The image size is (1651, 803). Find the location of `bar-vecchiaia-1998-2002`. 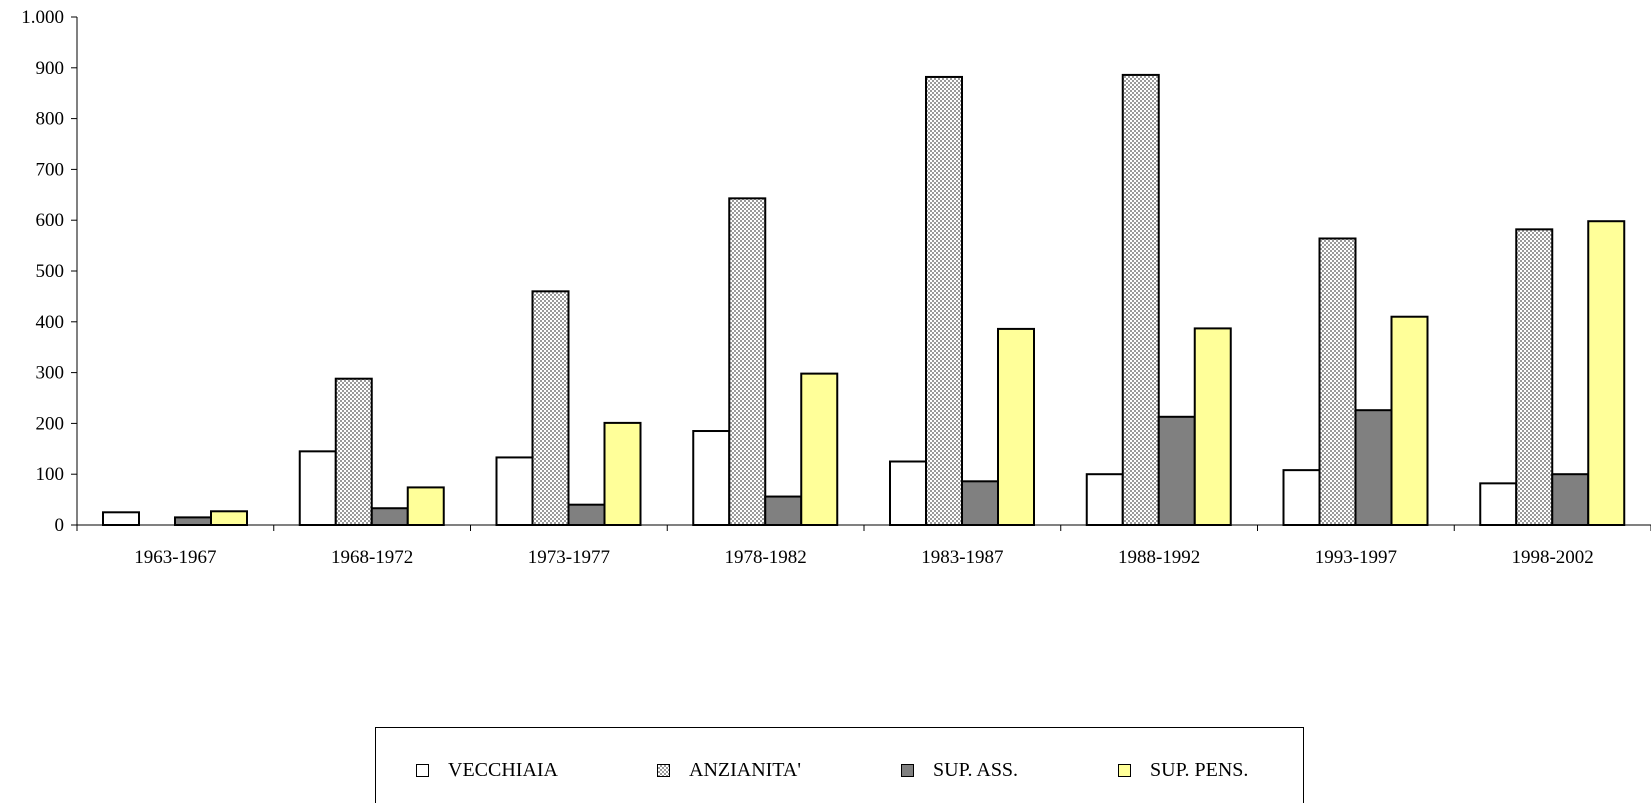

bar-vecchiaia-1998-2002 is located at coordinates (1498, 504).